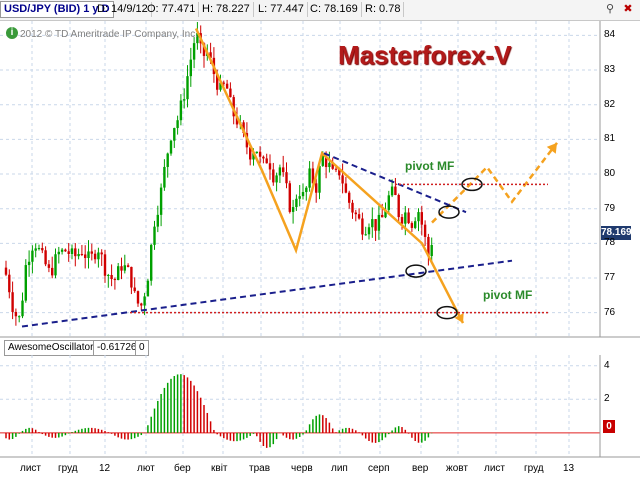  I want to click on low-value: L: 77.447, so click(281, 9).